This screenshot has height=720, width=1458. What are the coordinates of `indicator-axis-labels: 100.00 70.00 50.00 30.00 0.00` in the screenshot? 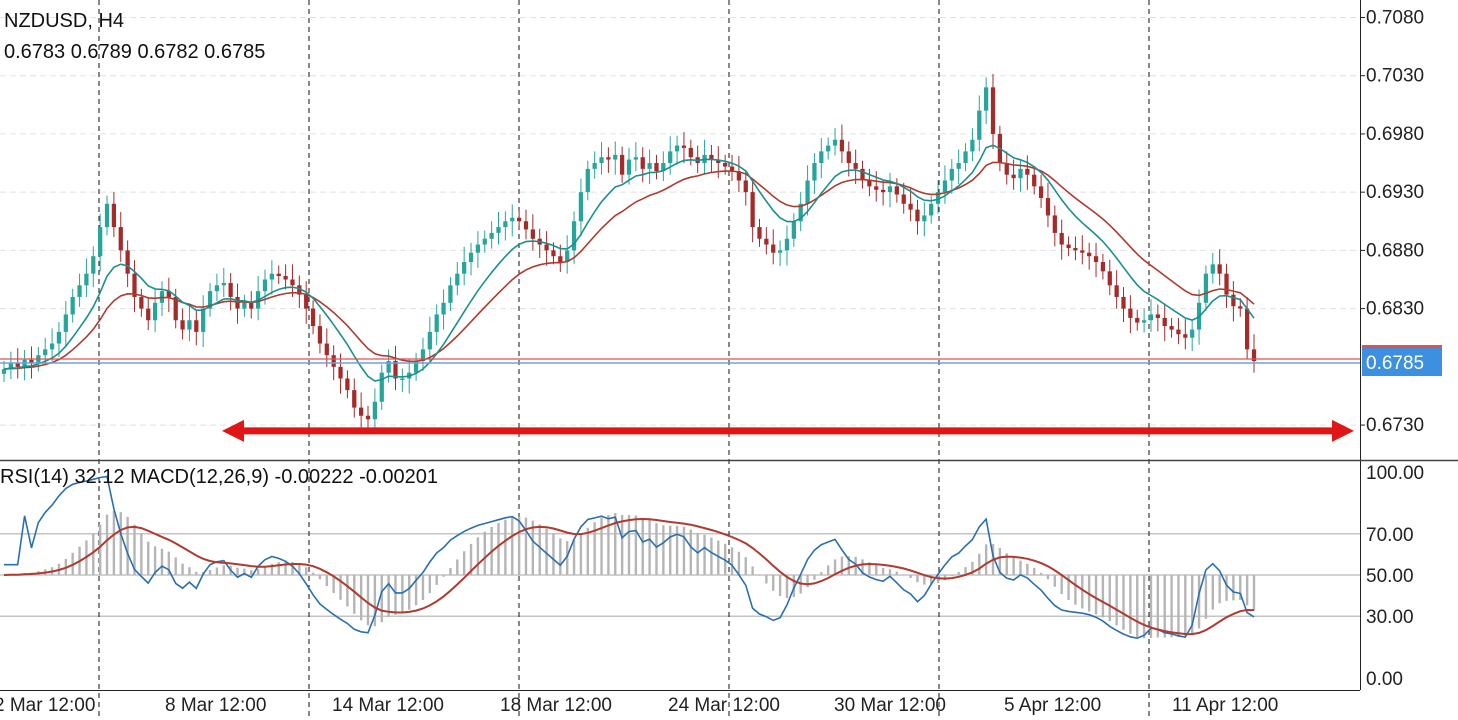 It's located at (1395, 576).